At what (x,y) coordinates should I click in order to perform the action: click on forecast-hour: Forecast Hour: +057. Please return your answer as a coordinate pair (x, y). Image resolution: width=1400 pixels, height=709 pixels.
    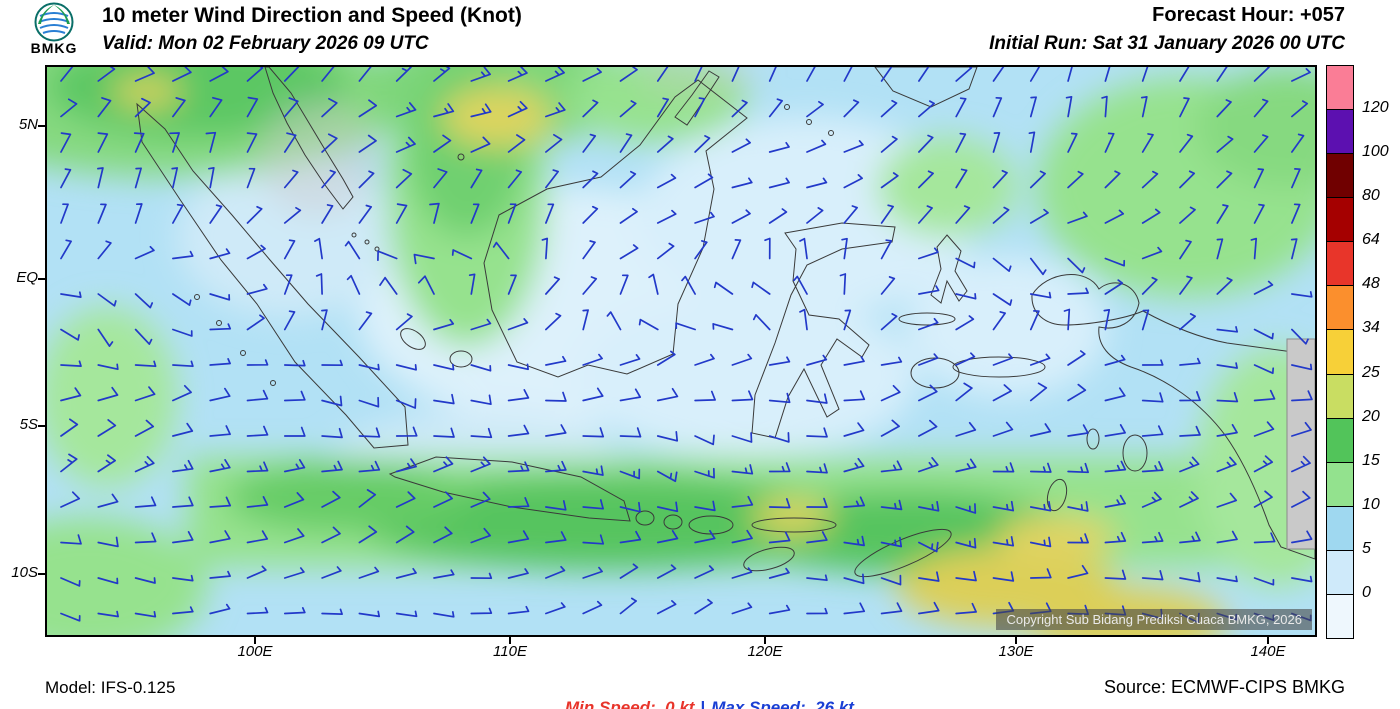
    Looking at the image, I should click on (1248, 15).